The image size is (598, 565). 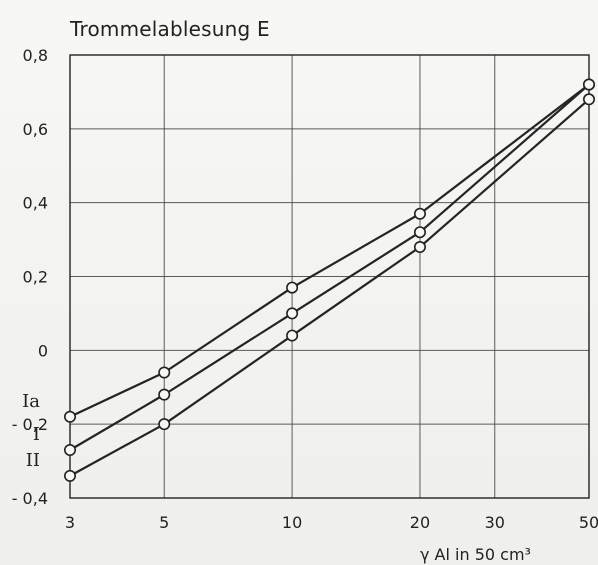 I want to click on y-axis-ticks: 0,8 0,6 0,4 0,2 0 - 0,2 - 0,4, so click(x=30, y=277).